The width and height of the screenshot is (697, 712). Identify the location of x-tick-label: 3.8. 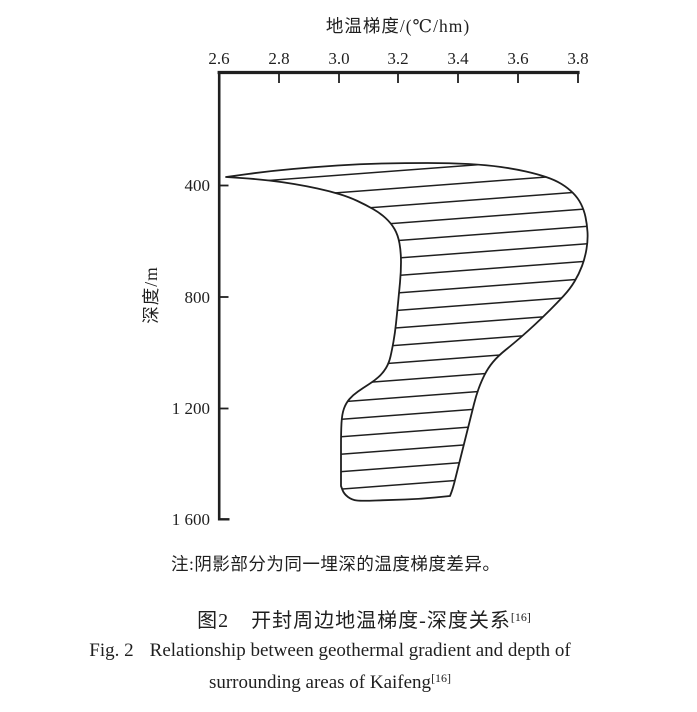
(577, 58).